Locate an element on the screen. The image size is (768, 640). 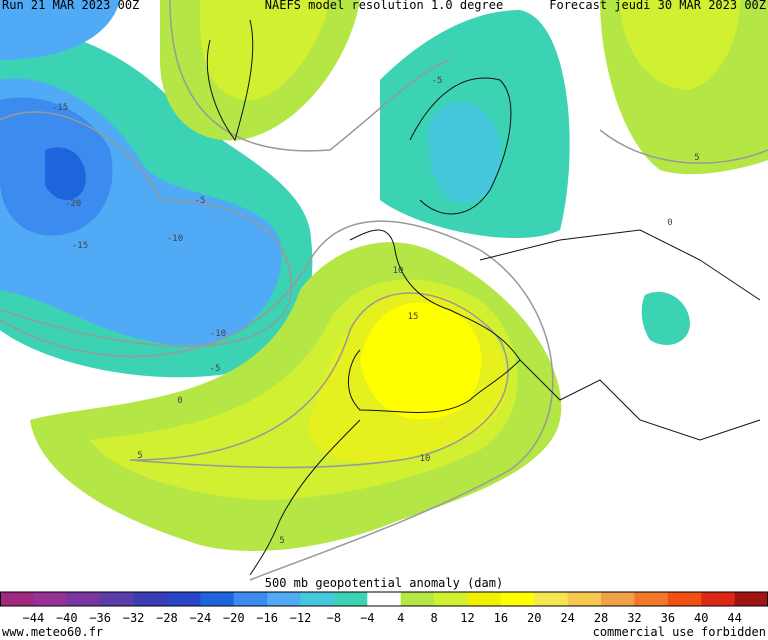
colorbar-label: −44 is located at coordinates (34, 618).